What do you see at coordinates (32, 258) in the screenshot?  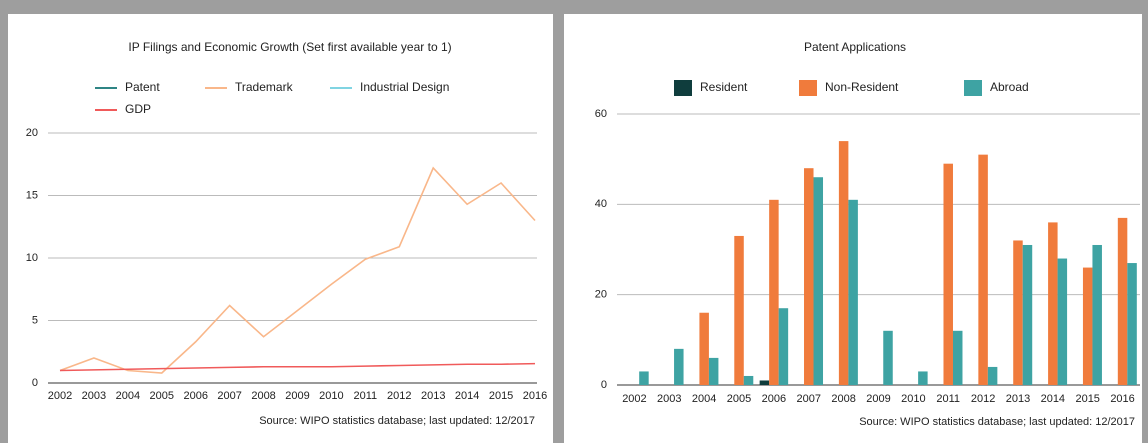 I see `y-tick-label: 10` at bounding box center [32, 258].